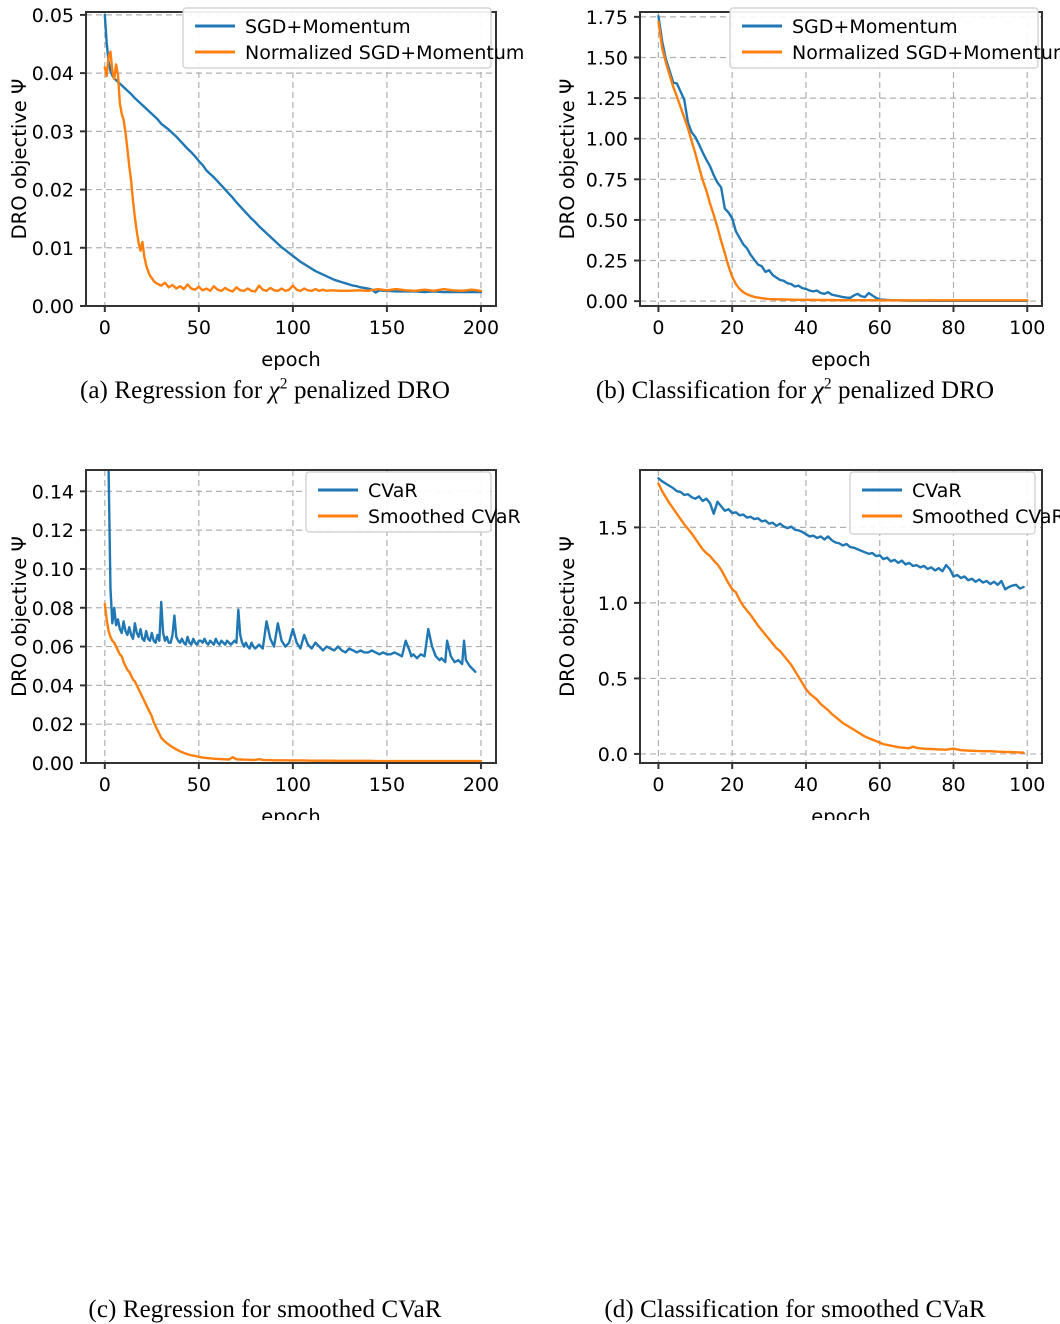 The image size is (1060, 1324). I want to click on caption-b-sup: 2, so click(827, 384).